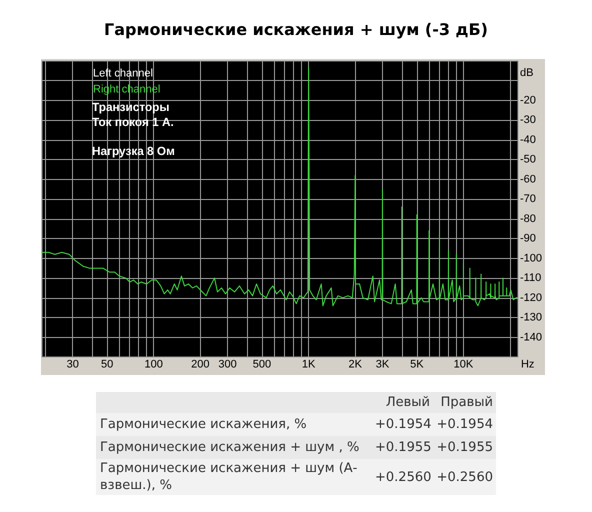 The height and width of the screenshot is (512, 592). What do you see at coordinates (528, 199) in the screenshot?
I see `y-tick-label: -70` at bounding box center [528, 199].